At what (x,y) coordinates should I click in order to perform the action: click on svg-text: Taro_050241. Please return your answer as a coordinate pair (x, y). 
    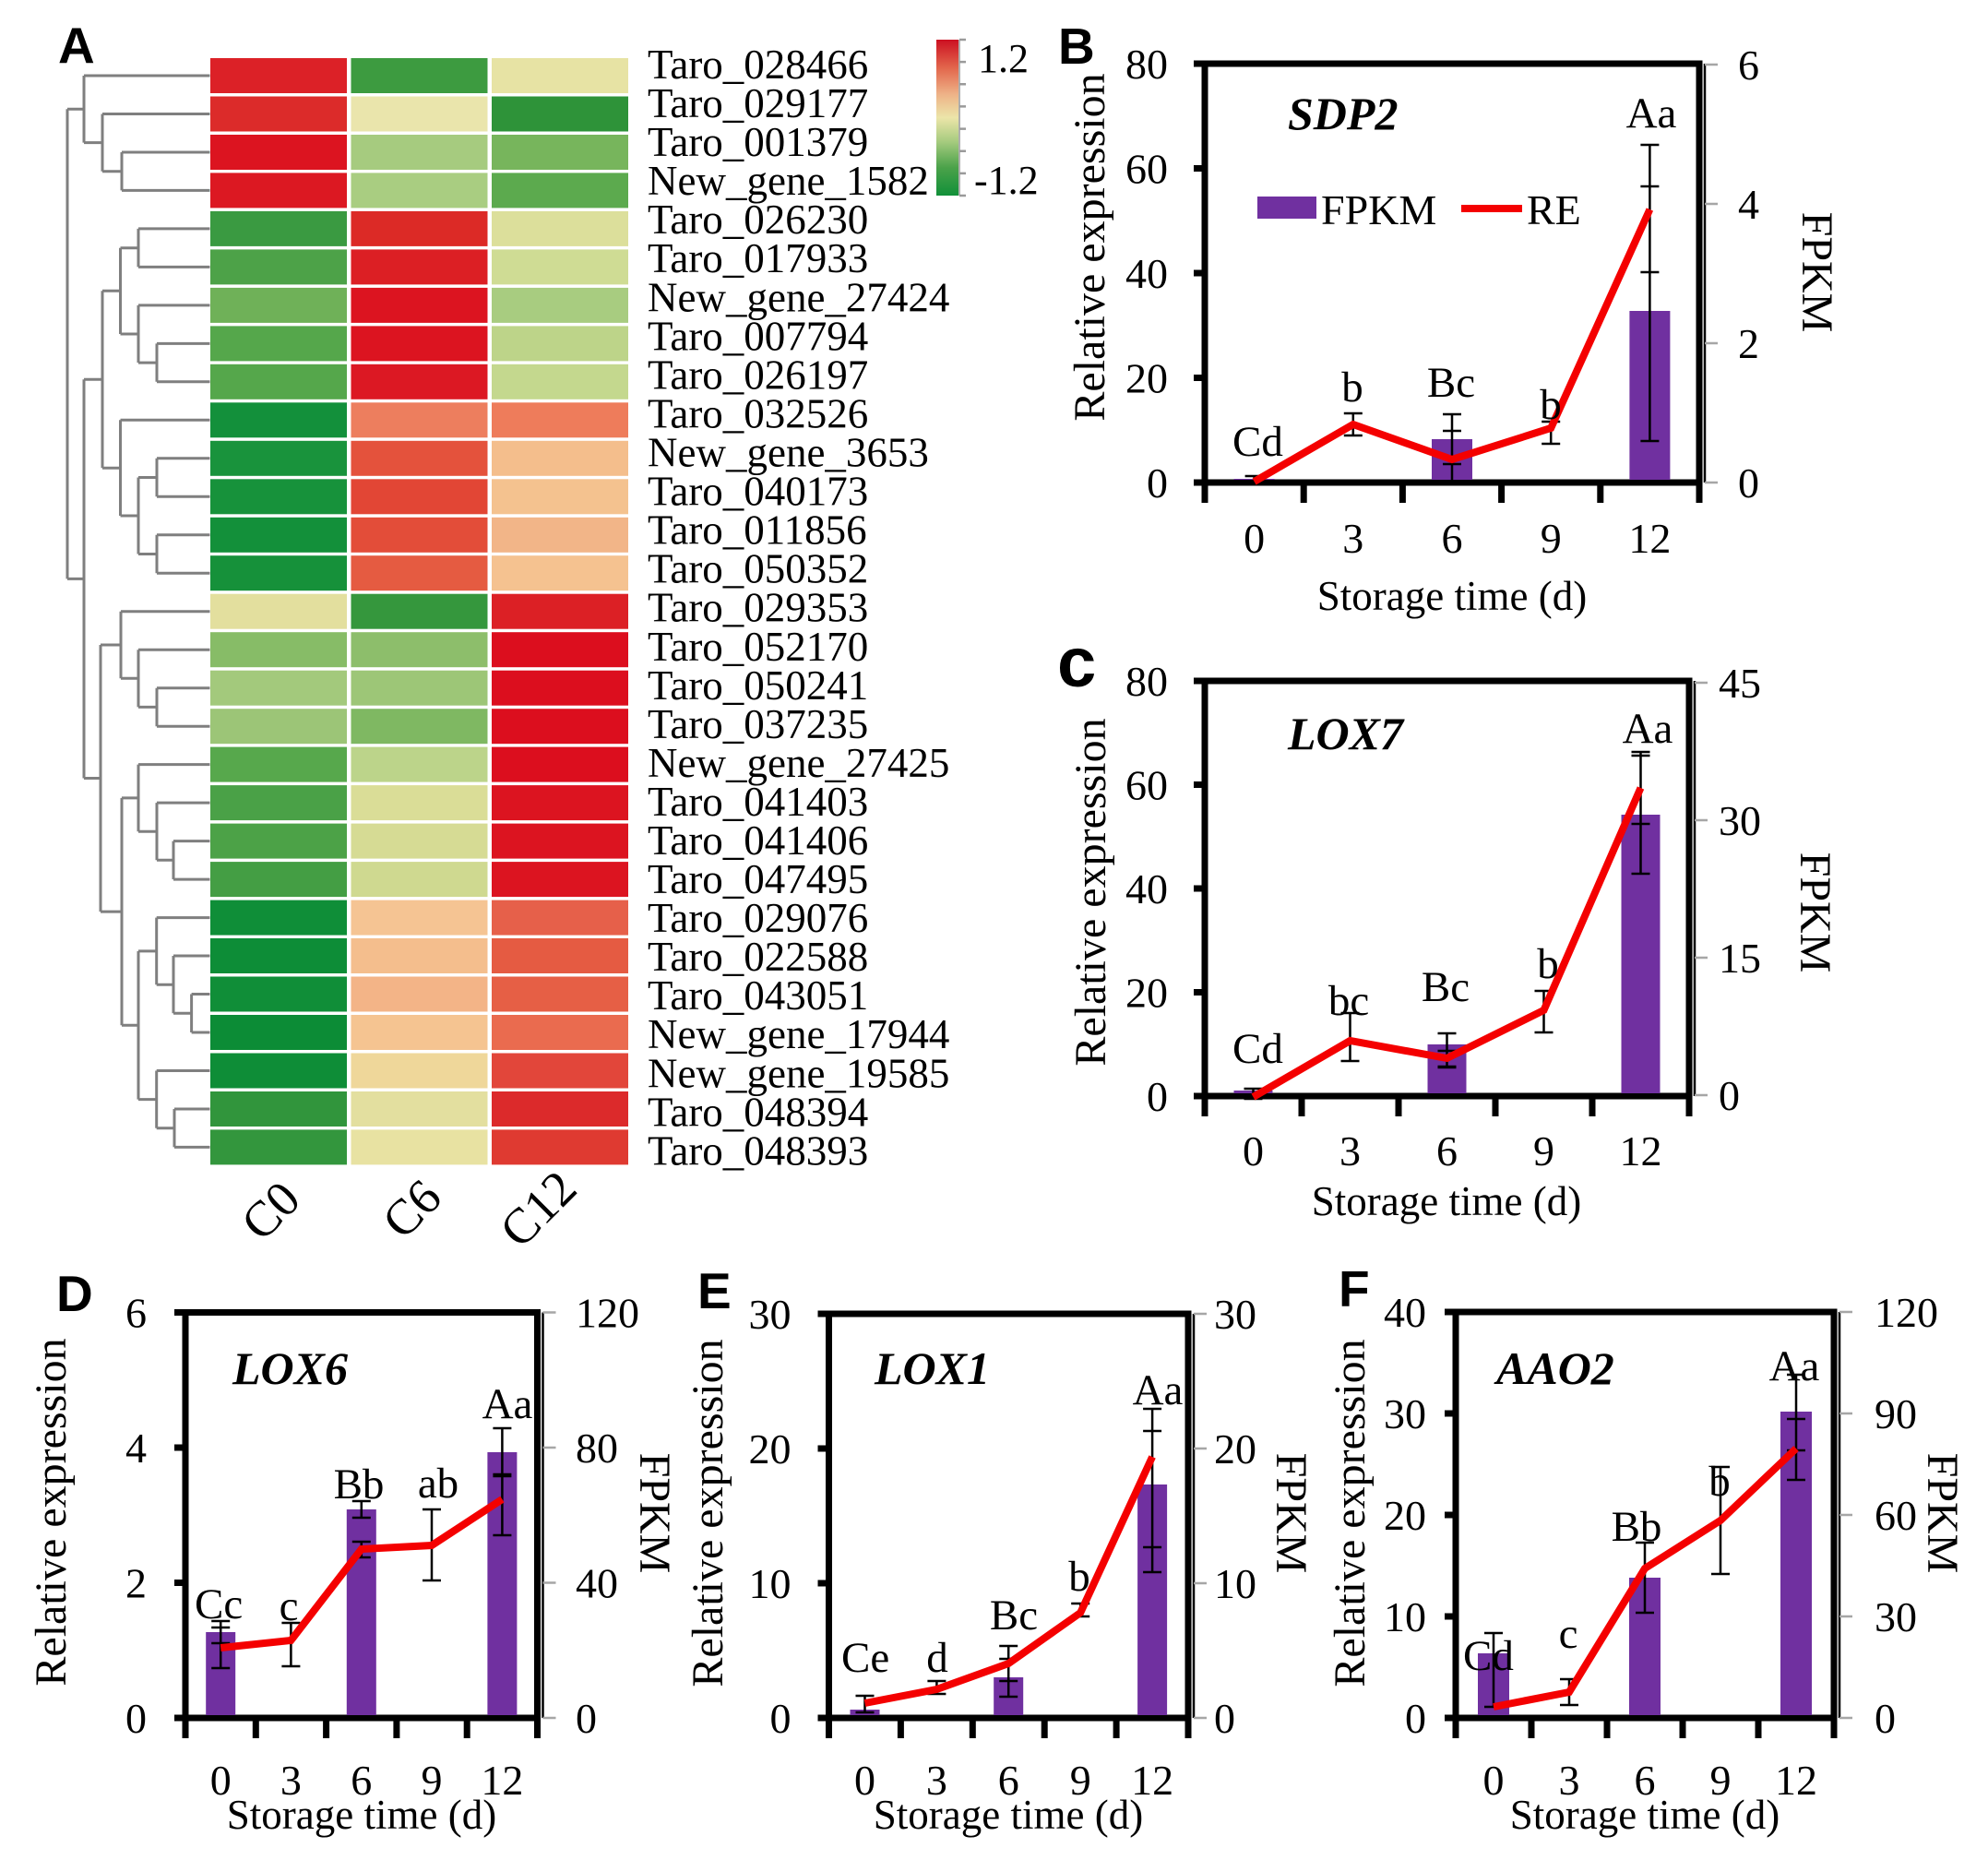
    Looking at the image, I should click on (758, 686).